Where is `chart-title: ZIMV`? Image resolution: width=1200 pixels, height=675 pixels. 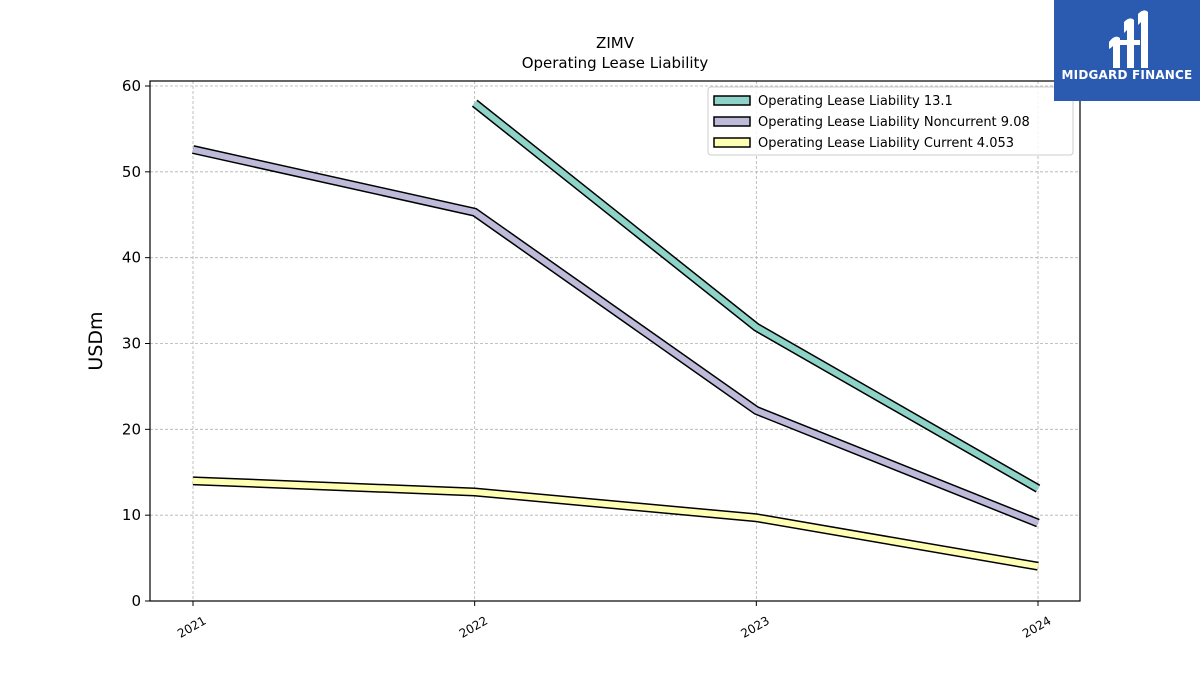
chart-title: ZIMV is located at coordinates (615, 43).